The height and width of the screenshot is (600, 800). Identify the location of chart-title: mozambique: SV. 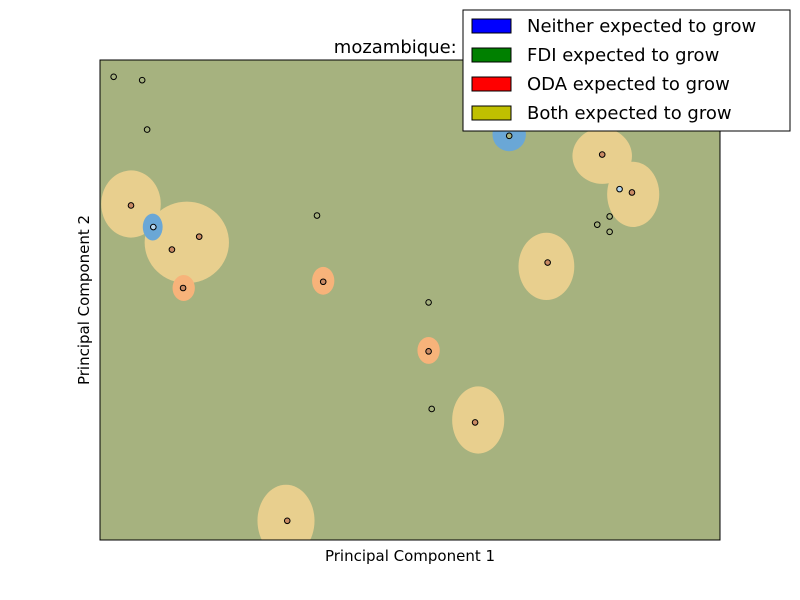
(410, 47).